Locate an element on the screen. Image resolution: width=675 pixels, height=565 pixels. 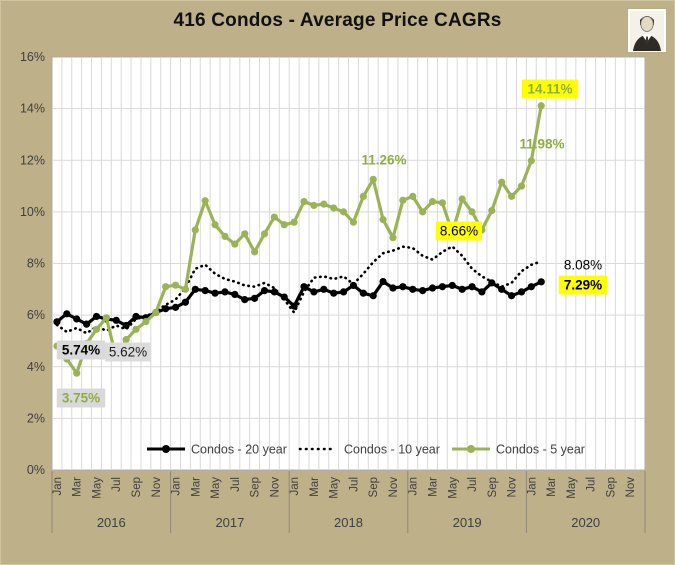
data-label: 8.66% is located at coordinates (459, 231).